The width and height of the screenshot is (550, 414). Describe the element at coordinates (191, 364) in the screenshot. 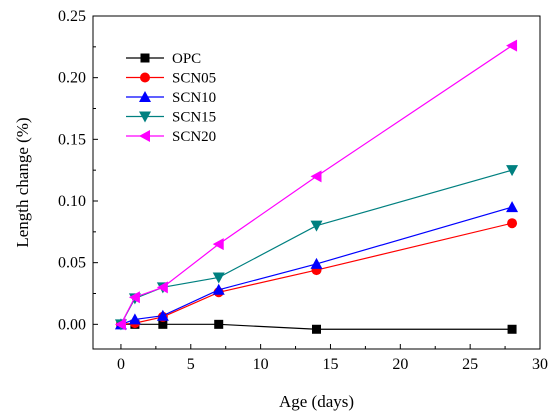

I see `x-tick-label: 5` at that location.